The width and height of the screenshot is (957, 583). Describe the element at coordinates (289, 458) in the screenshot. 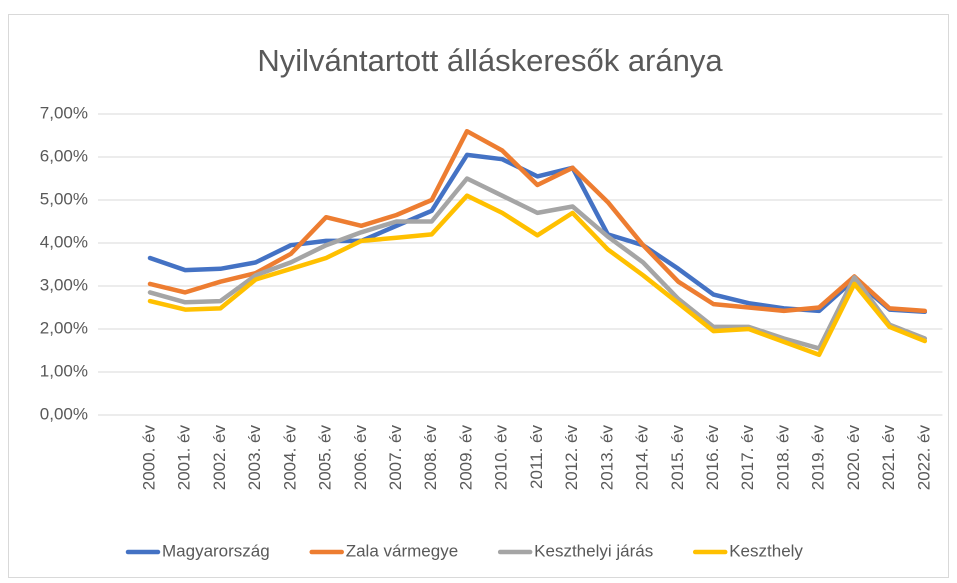

I see `x-tick-label: 2004. év` at that location.